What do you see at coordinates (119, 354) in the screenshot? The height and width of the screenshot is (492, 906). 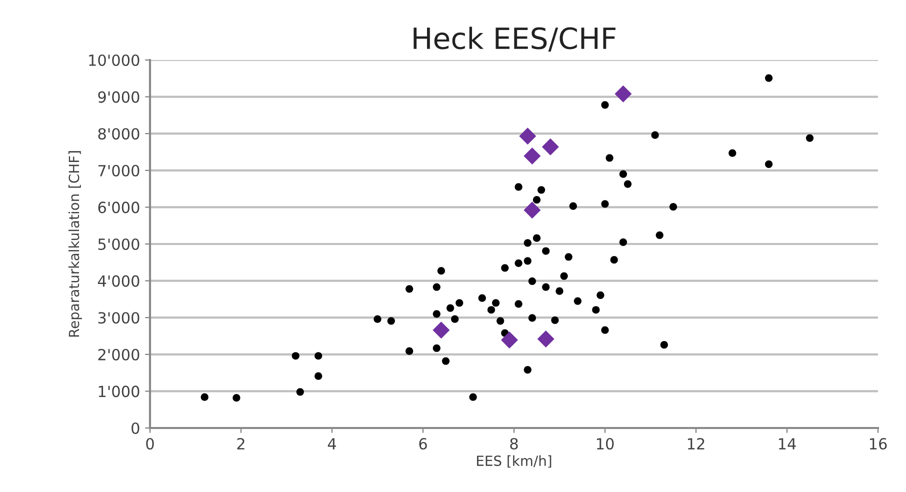 I see `y-tick-label: 2'000` at bounding box center [119, 354].